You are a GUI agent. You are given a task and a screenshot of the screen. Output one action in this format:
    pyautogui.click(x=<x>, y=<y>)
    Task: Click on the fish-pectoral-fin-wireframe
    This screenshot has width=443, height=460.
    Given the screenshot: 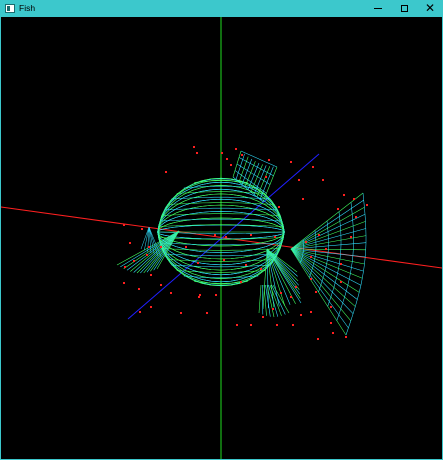 What is the action you would take?
    pyautogui.click(x=282, y=279)
    